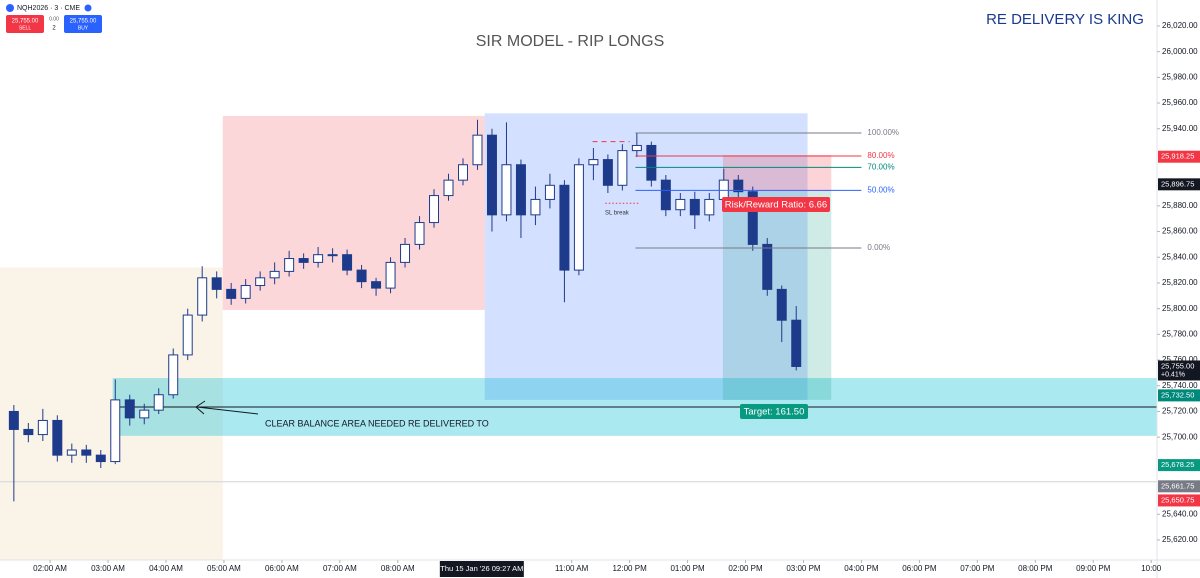 The image size is (1200, 578). Describe the element at coordinates (919, 568) in the screenshot. I see `x-tick-label: 06:00 PM` at that location.